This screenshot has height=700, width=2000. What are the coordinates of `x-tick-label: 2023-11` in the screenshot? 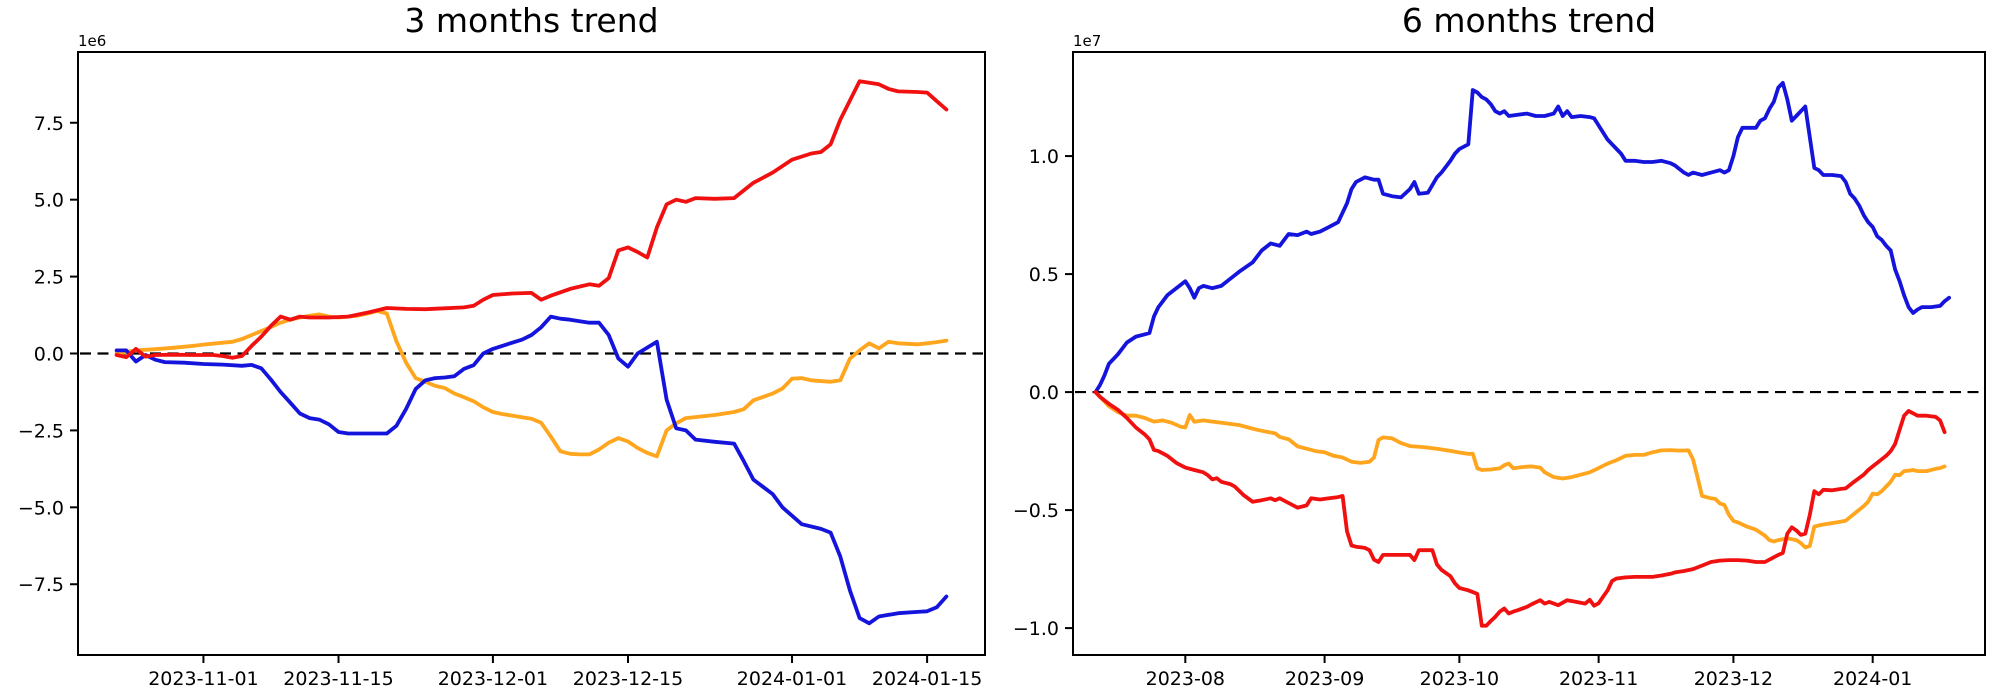 It's located at (1598, 679).